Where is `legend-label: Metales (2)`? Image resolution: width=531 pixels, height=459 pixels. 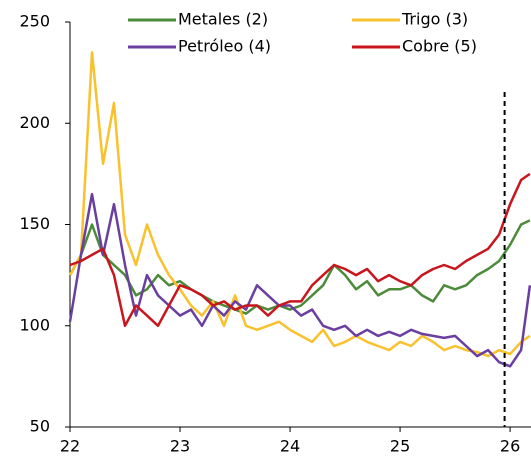
legend-label: Metales (2) is located at coordinates (223, 19).